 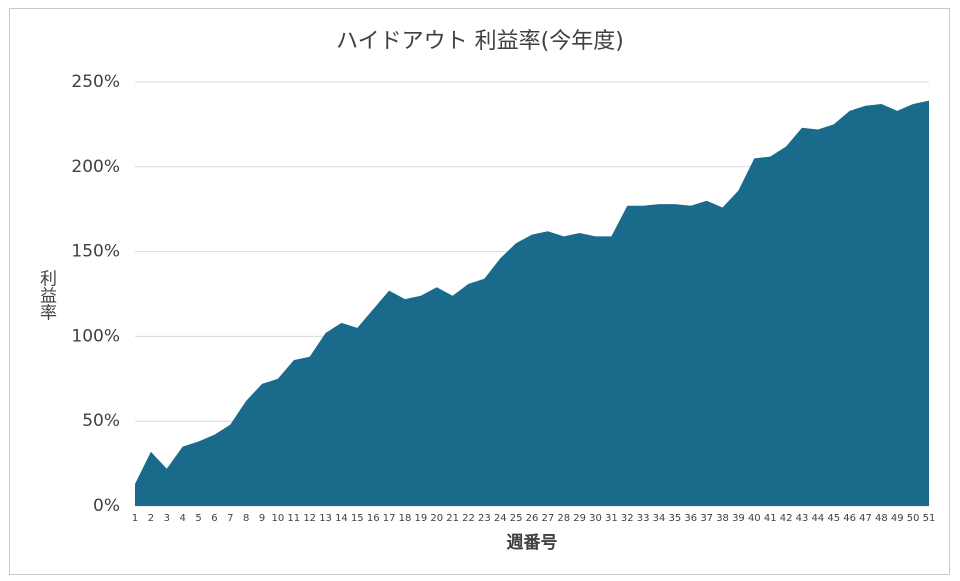 What do you see at coordinates (341, 518) in the screenshot?
I see `x-tick-label: 14` at bounding box center [341, 518].